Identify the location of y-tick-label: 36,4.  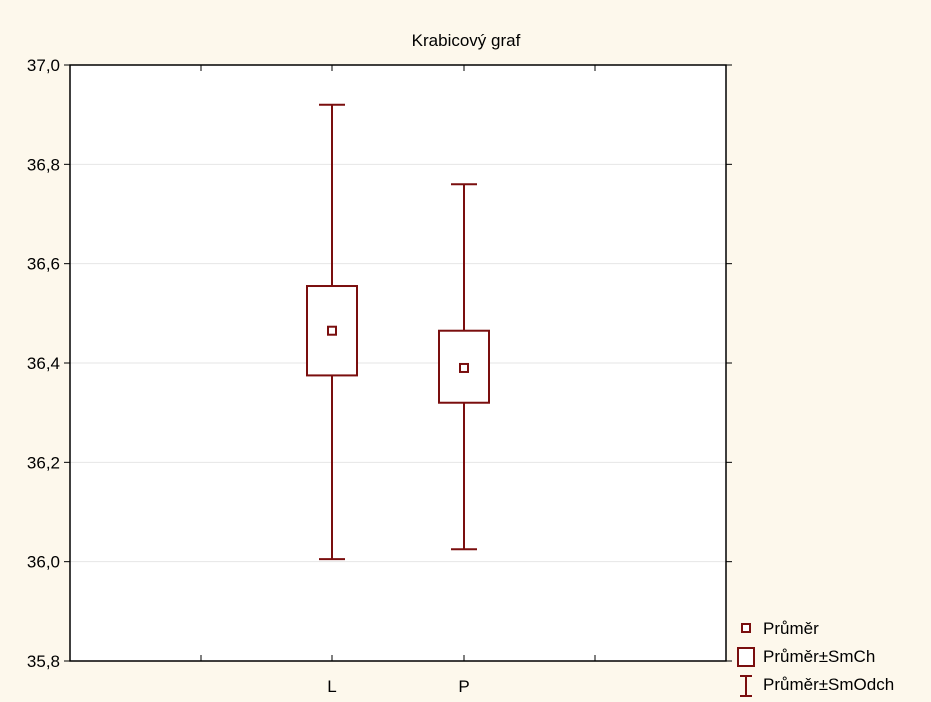
(43, 363).